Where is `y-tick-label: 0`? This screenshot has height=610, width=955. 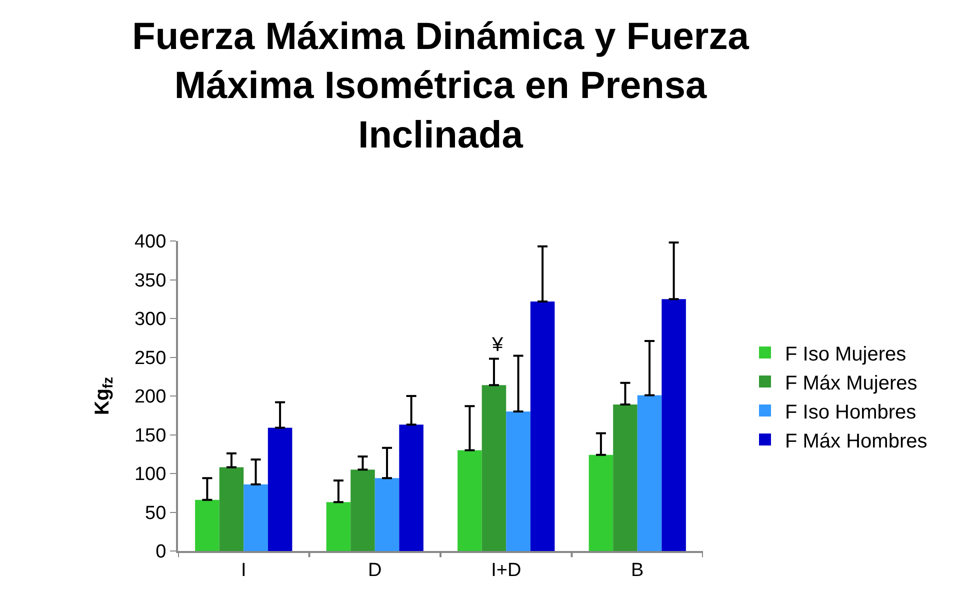
y-tick-label: 0 is located at coordinates (161, 552).